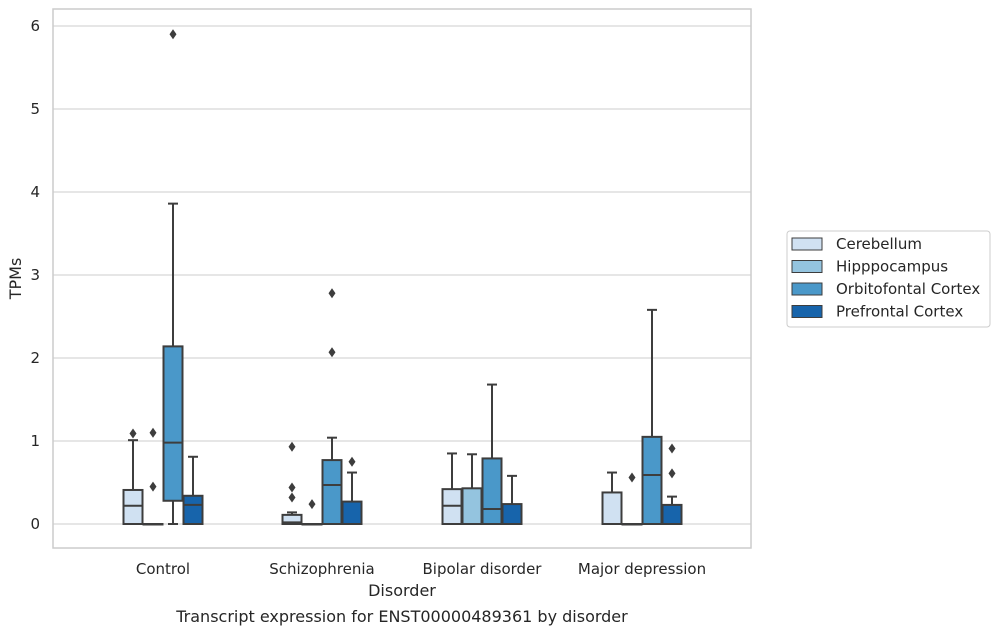 Image resolution: width=999 pixels, height=634 pixels. I want to click on y-axis-ticks: 0 1 2 3 4 5 6, so click(35, 275).